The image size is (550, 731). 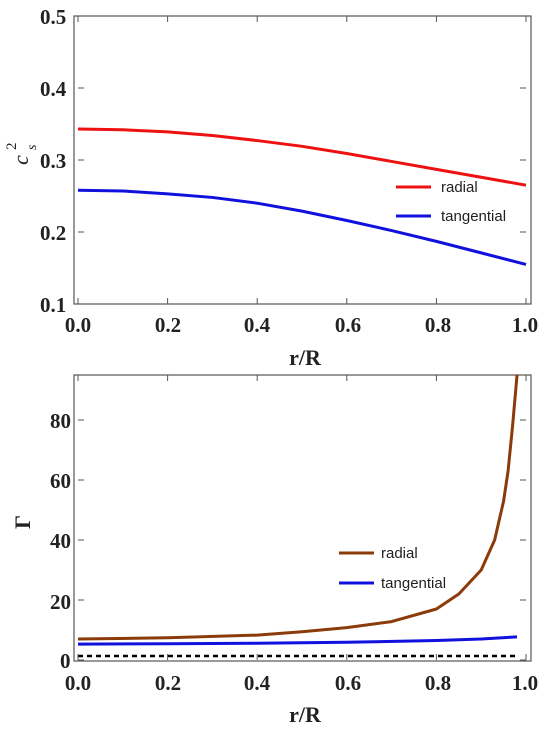 What do you see at coordinates (60, 602) in the screenshot?
I see `bottom-ytick-label: 20` at bounding box center [60, 602].